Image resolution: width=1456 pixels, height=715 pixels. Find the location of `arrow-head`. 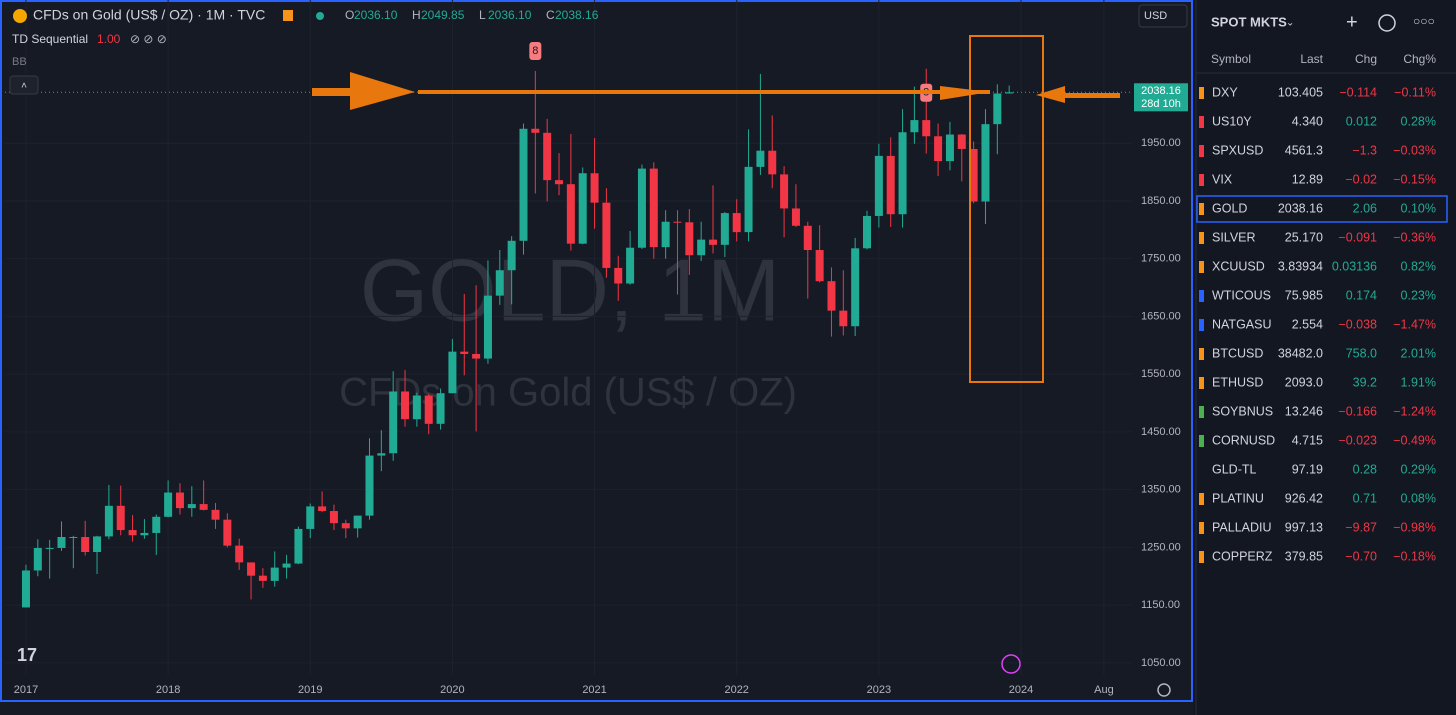

arrow-head is located at coordinates (965, 93).